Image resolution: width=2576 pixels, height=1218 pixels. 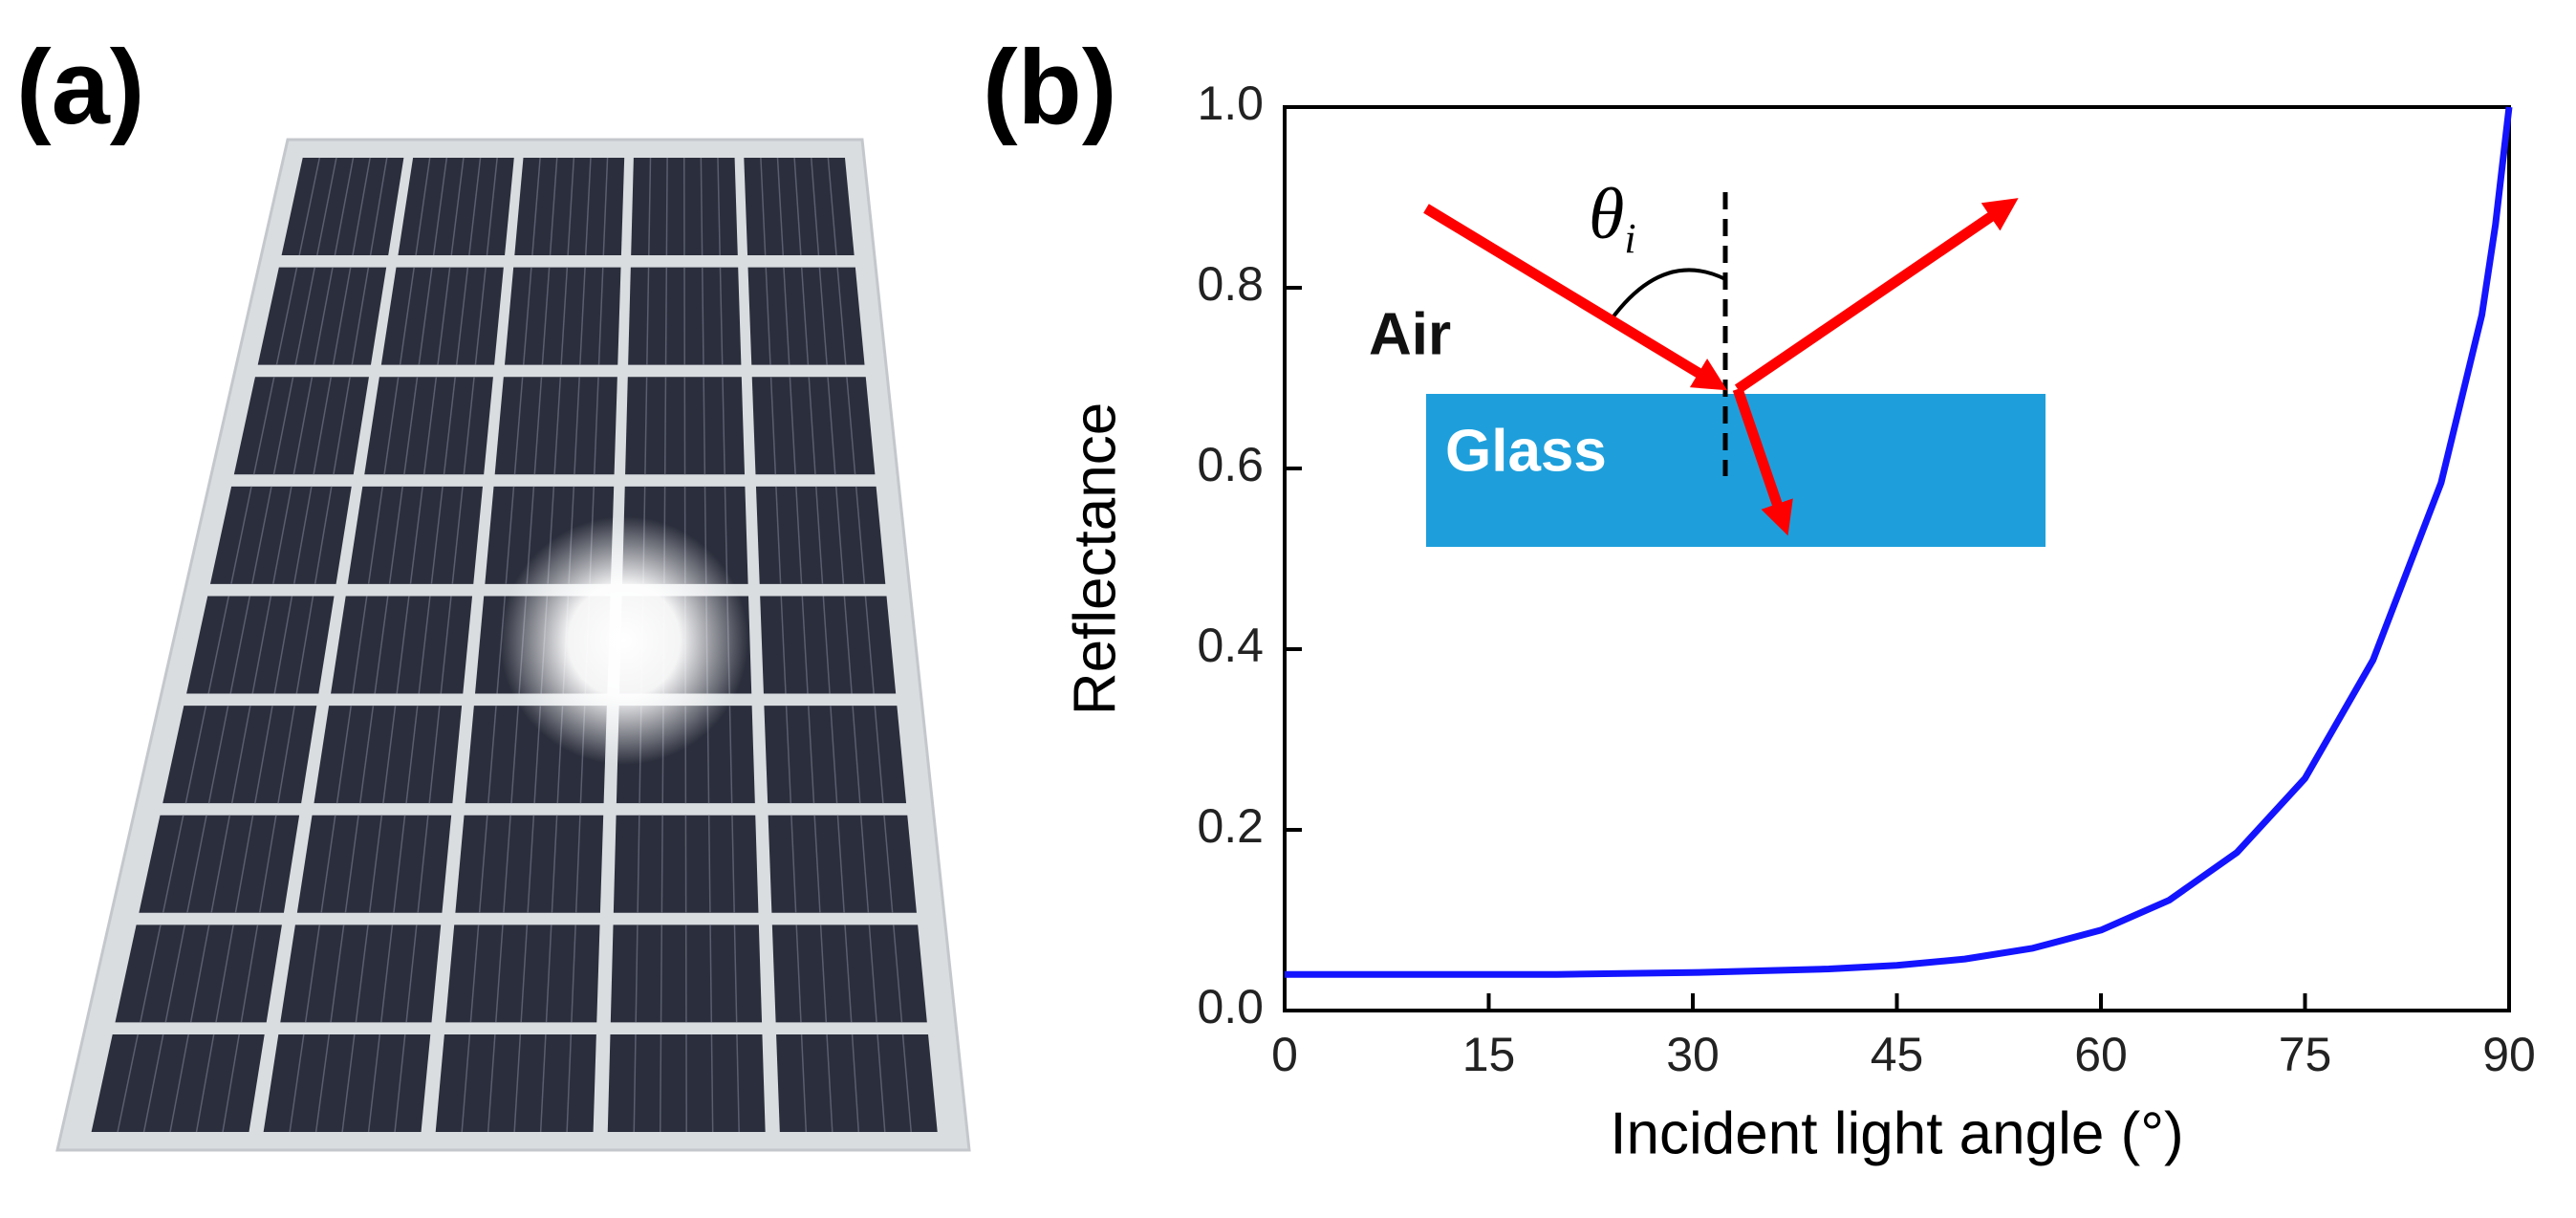 What do you see at coordinates (1284, 1054) in the screenshot?
I see `x-tick-label: 0` at bounding box center [1284, 1054].